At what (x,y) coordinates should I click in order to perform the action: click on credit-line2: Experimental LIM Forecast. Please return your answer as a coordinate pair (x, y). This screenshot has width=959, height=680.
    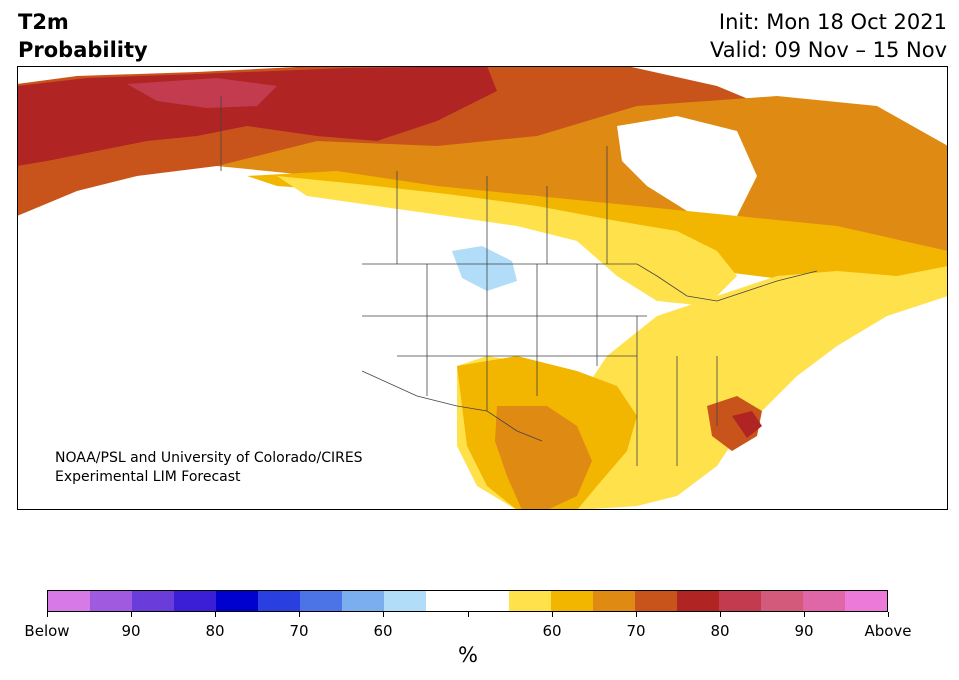
    Looking at the image, I should click on (148, 477).